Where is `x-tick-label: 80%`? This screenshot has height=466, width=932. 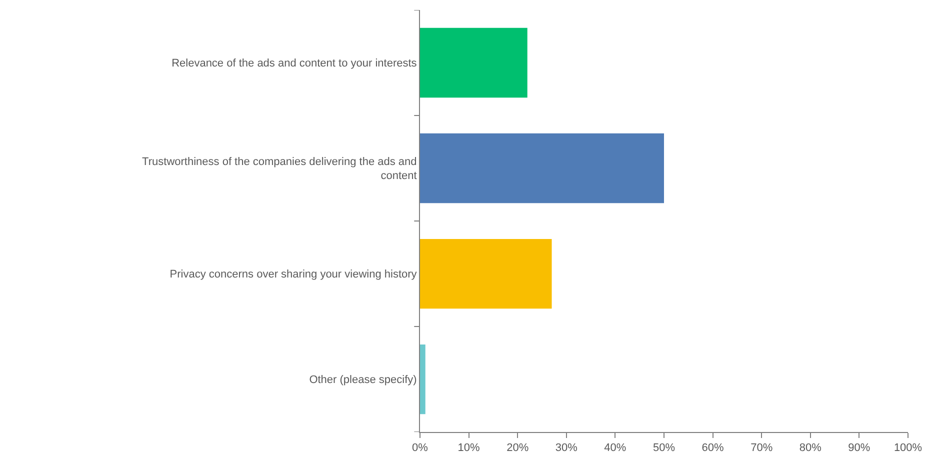 x-tick-label: 80% is located at coordinates (810, 448).